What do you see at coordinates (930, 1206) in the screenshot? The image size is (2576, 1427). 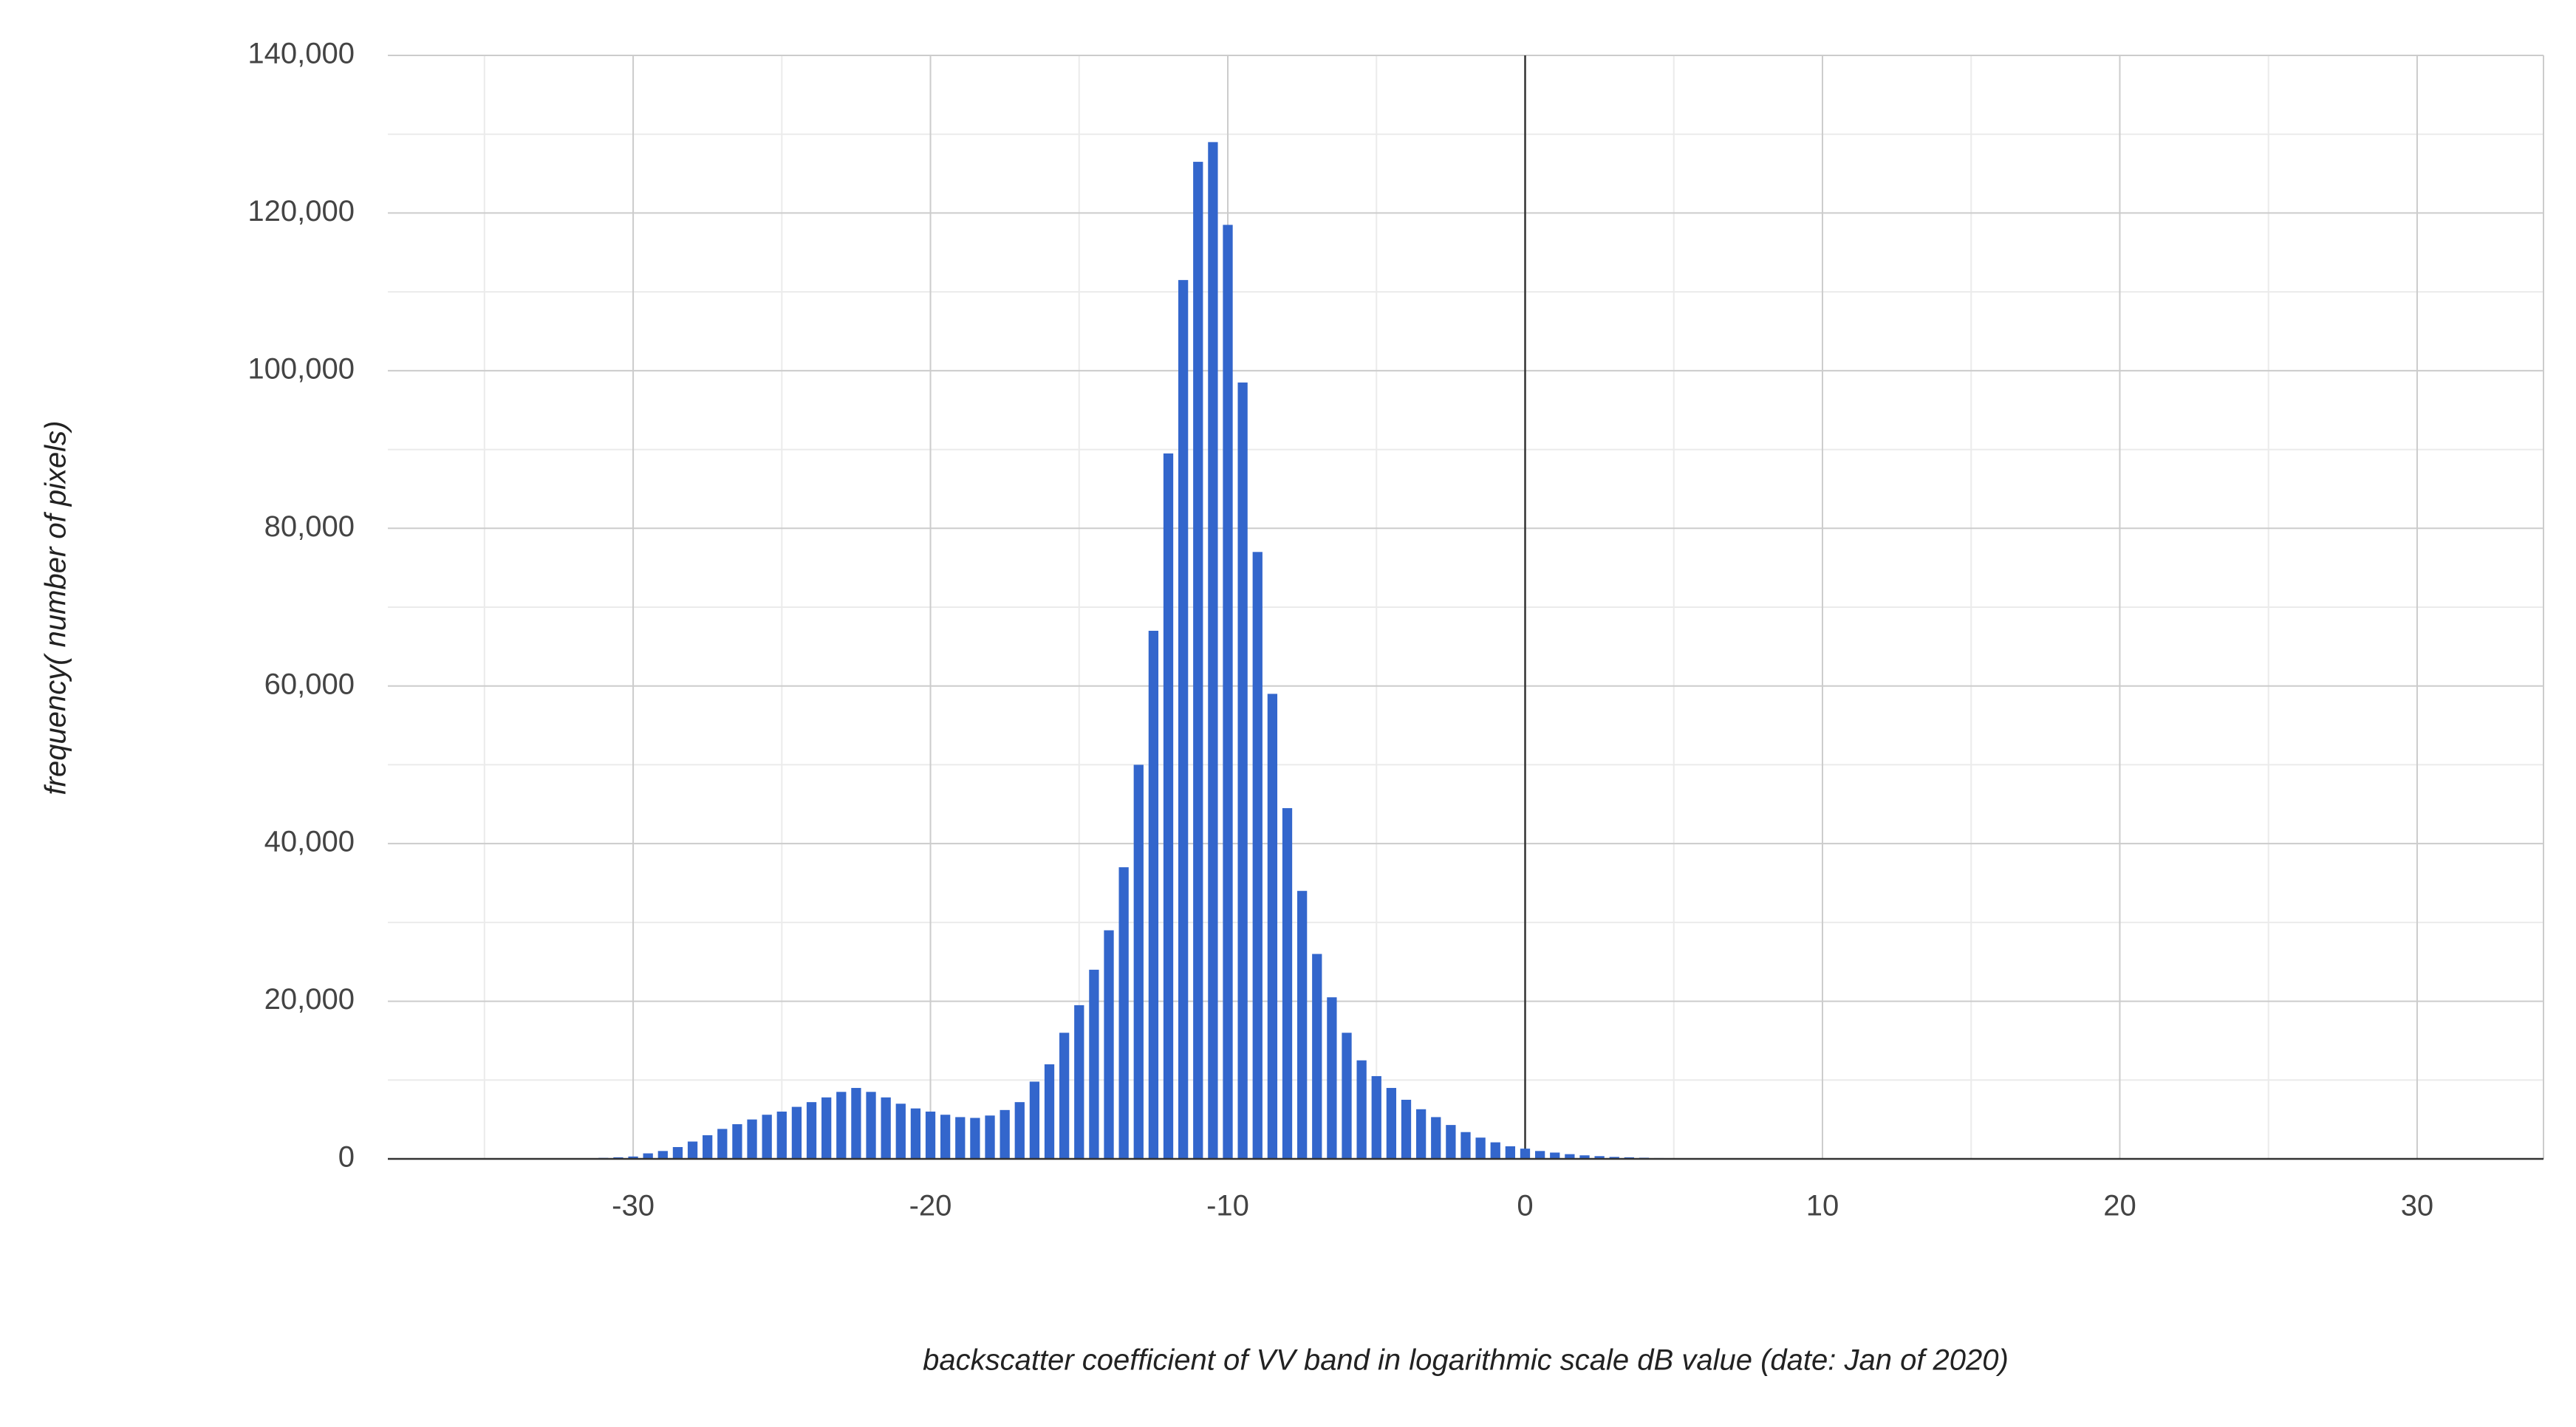 I see `x-tick-label: -20` at bounding box center [930, 1206].